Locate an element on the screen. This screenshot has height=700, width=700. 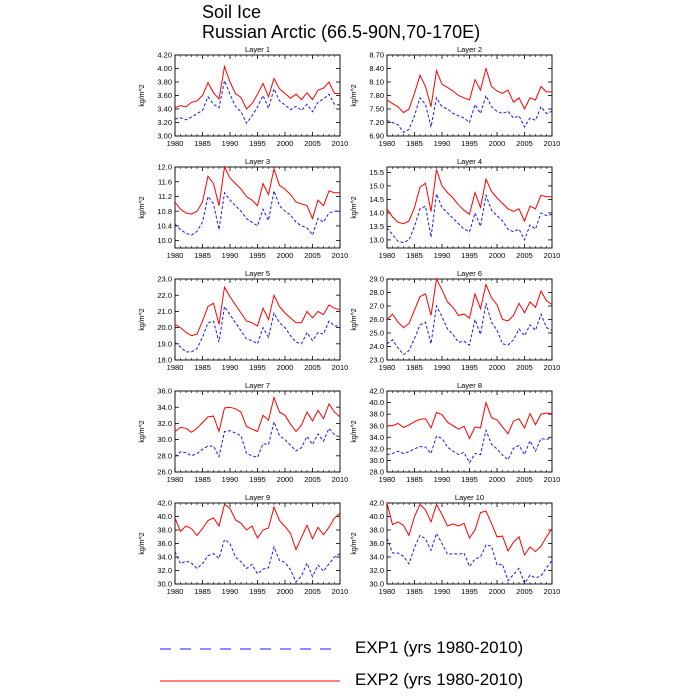
chart-title: Layer 7 is located at coordinates (257, 385).